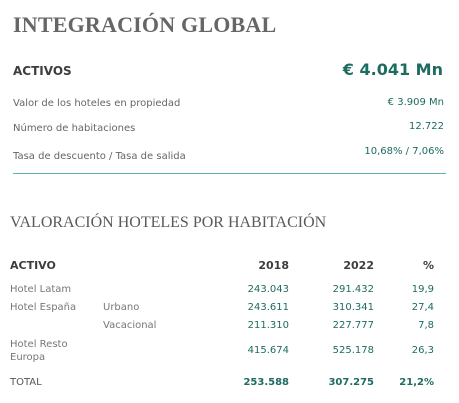 The image size is (459, 403). I want to click on summary-row-label-rooms: Número de habitaciones, so click(74, 128).